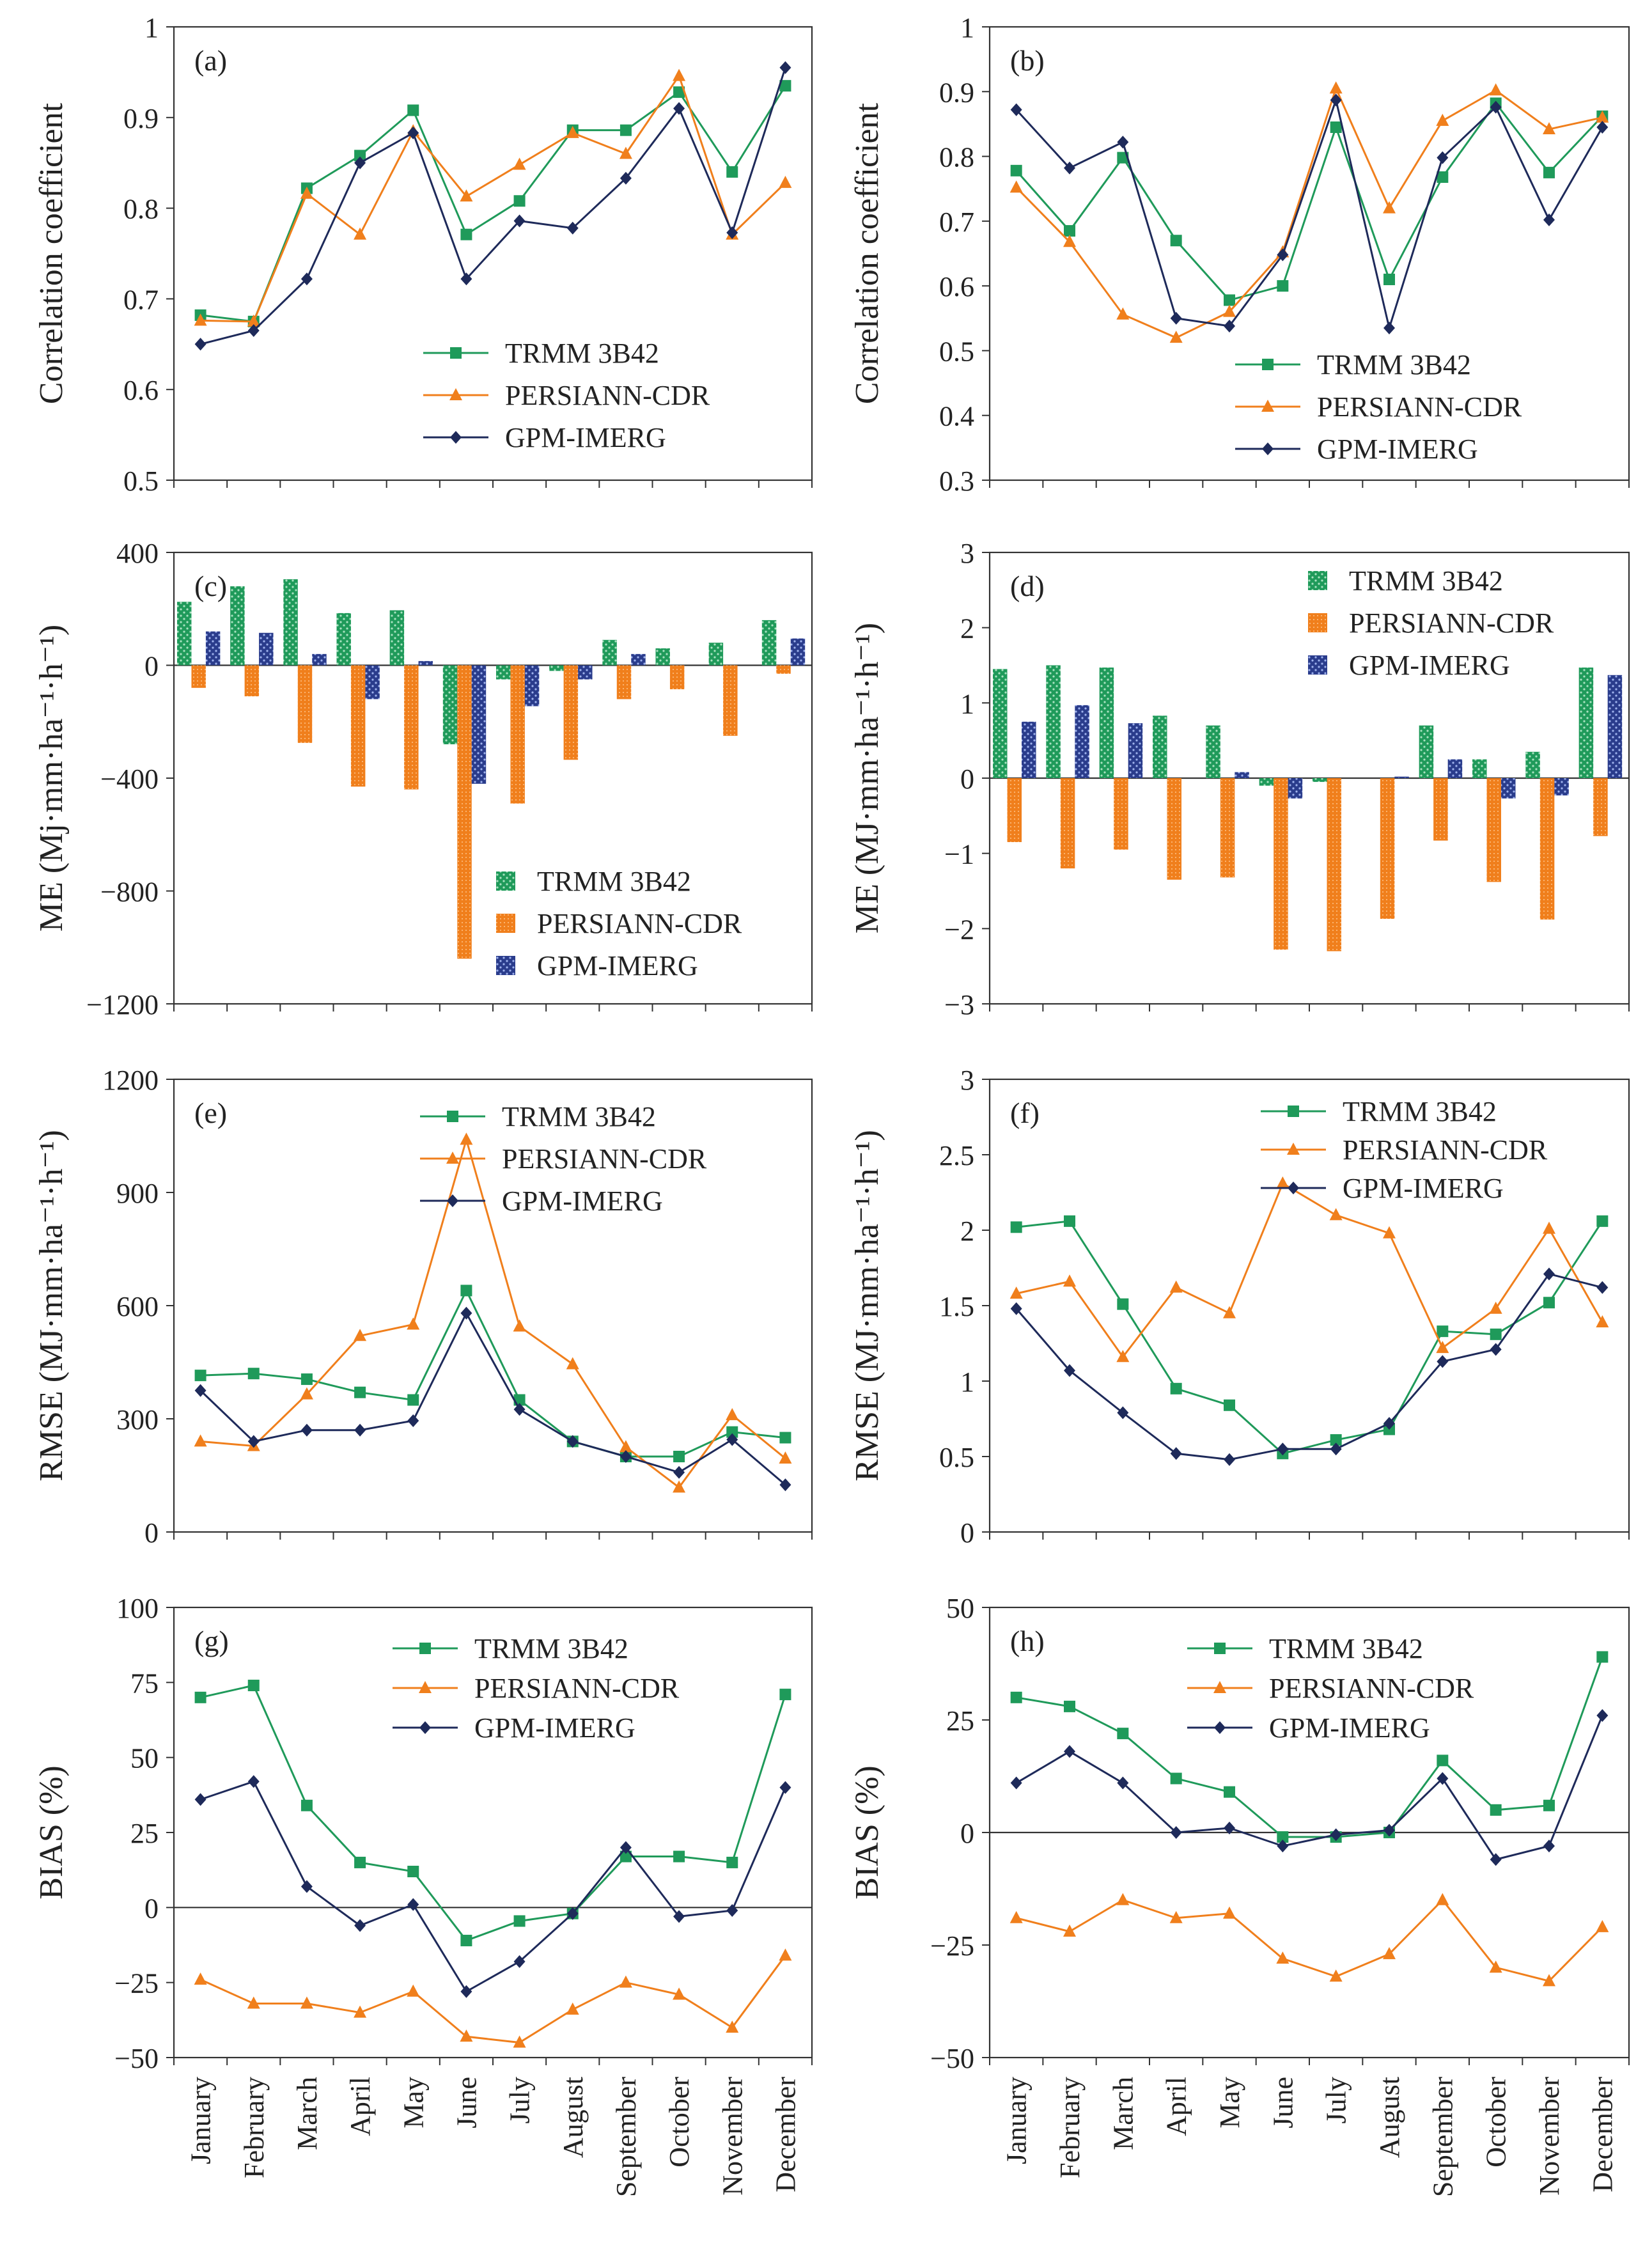 The height and width of the screenshot is (2266, 1652). Describe the element at coordinates (1053, 721) in the screenshot. I see `bar-trmm-3b42-february` at that location.